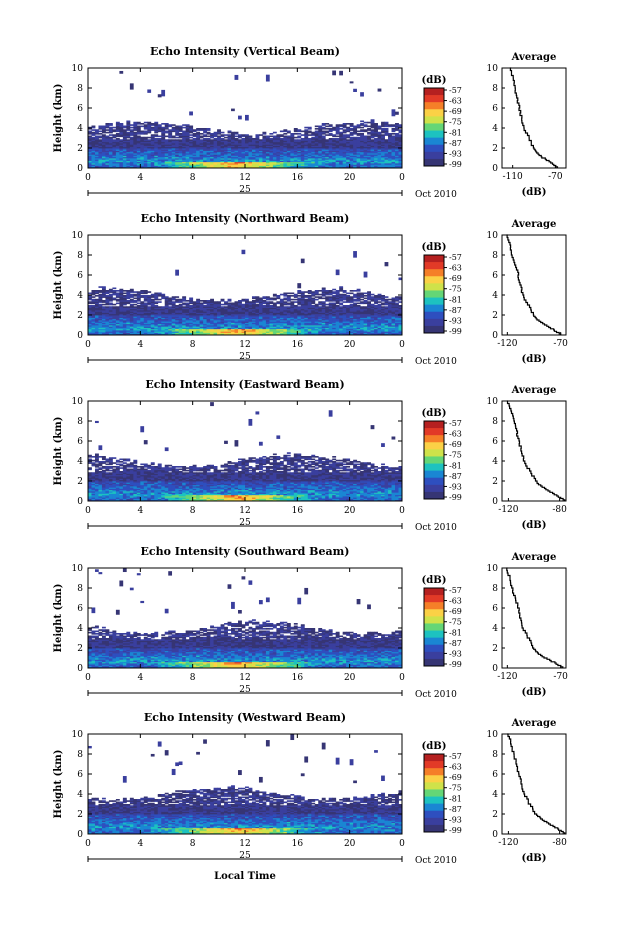 Image resolution: width=617 pixels, height=933 pixels. What do you see at coordinates (495, 89) in the screenshot?
I see `avg-y-tick-label: 8` at bounding box center [495, 89].